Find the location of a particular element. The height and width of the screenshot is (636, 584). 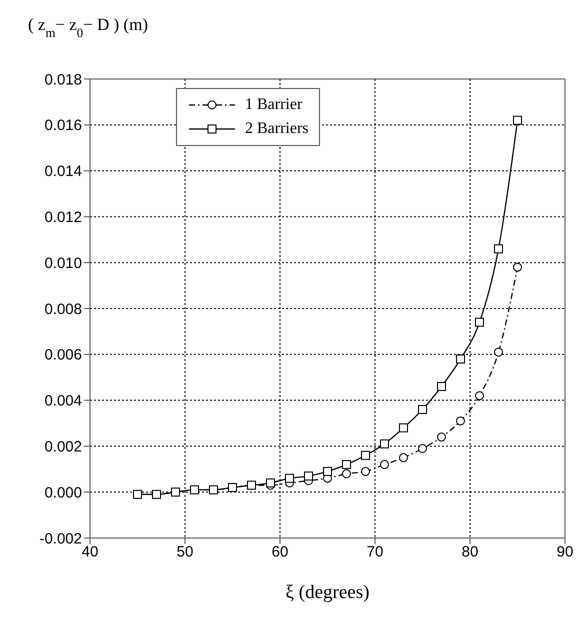

y-tick-label: 0.004 is located at coordinates (63, 401).